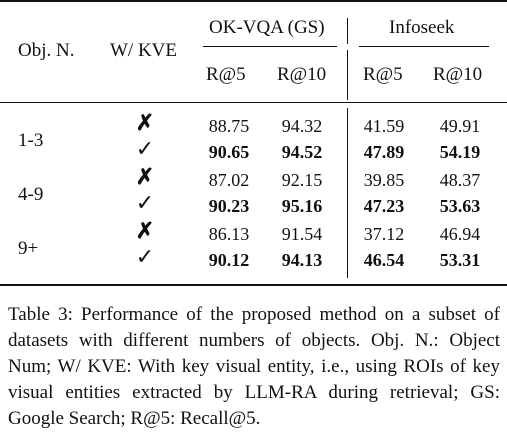 This screenshot has width=507, height=444. I want to click on table-cell: 39.85, so click(384, 180).